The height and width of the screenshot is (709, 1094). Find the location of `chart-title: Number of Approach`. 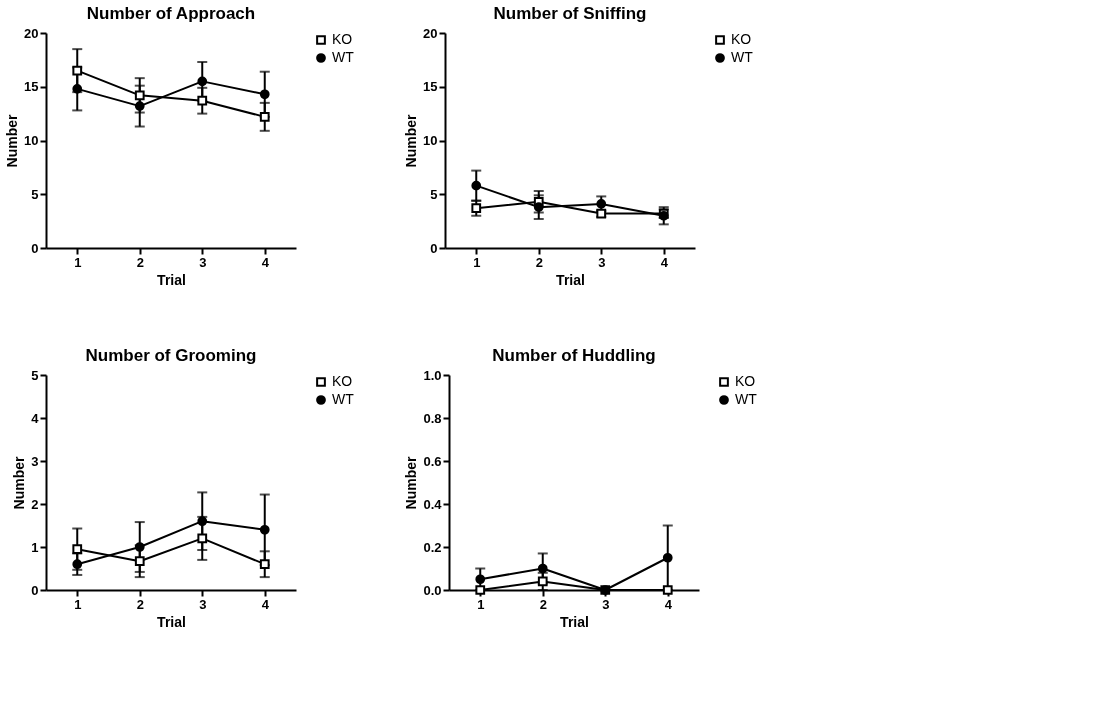

chart-title: Number of Approach is located at coordinates (171, 13).